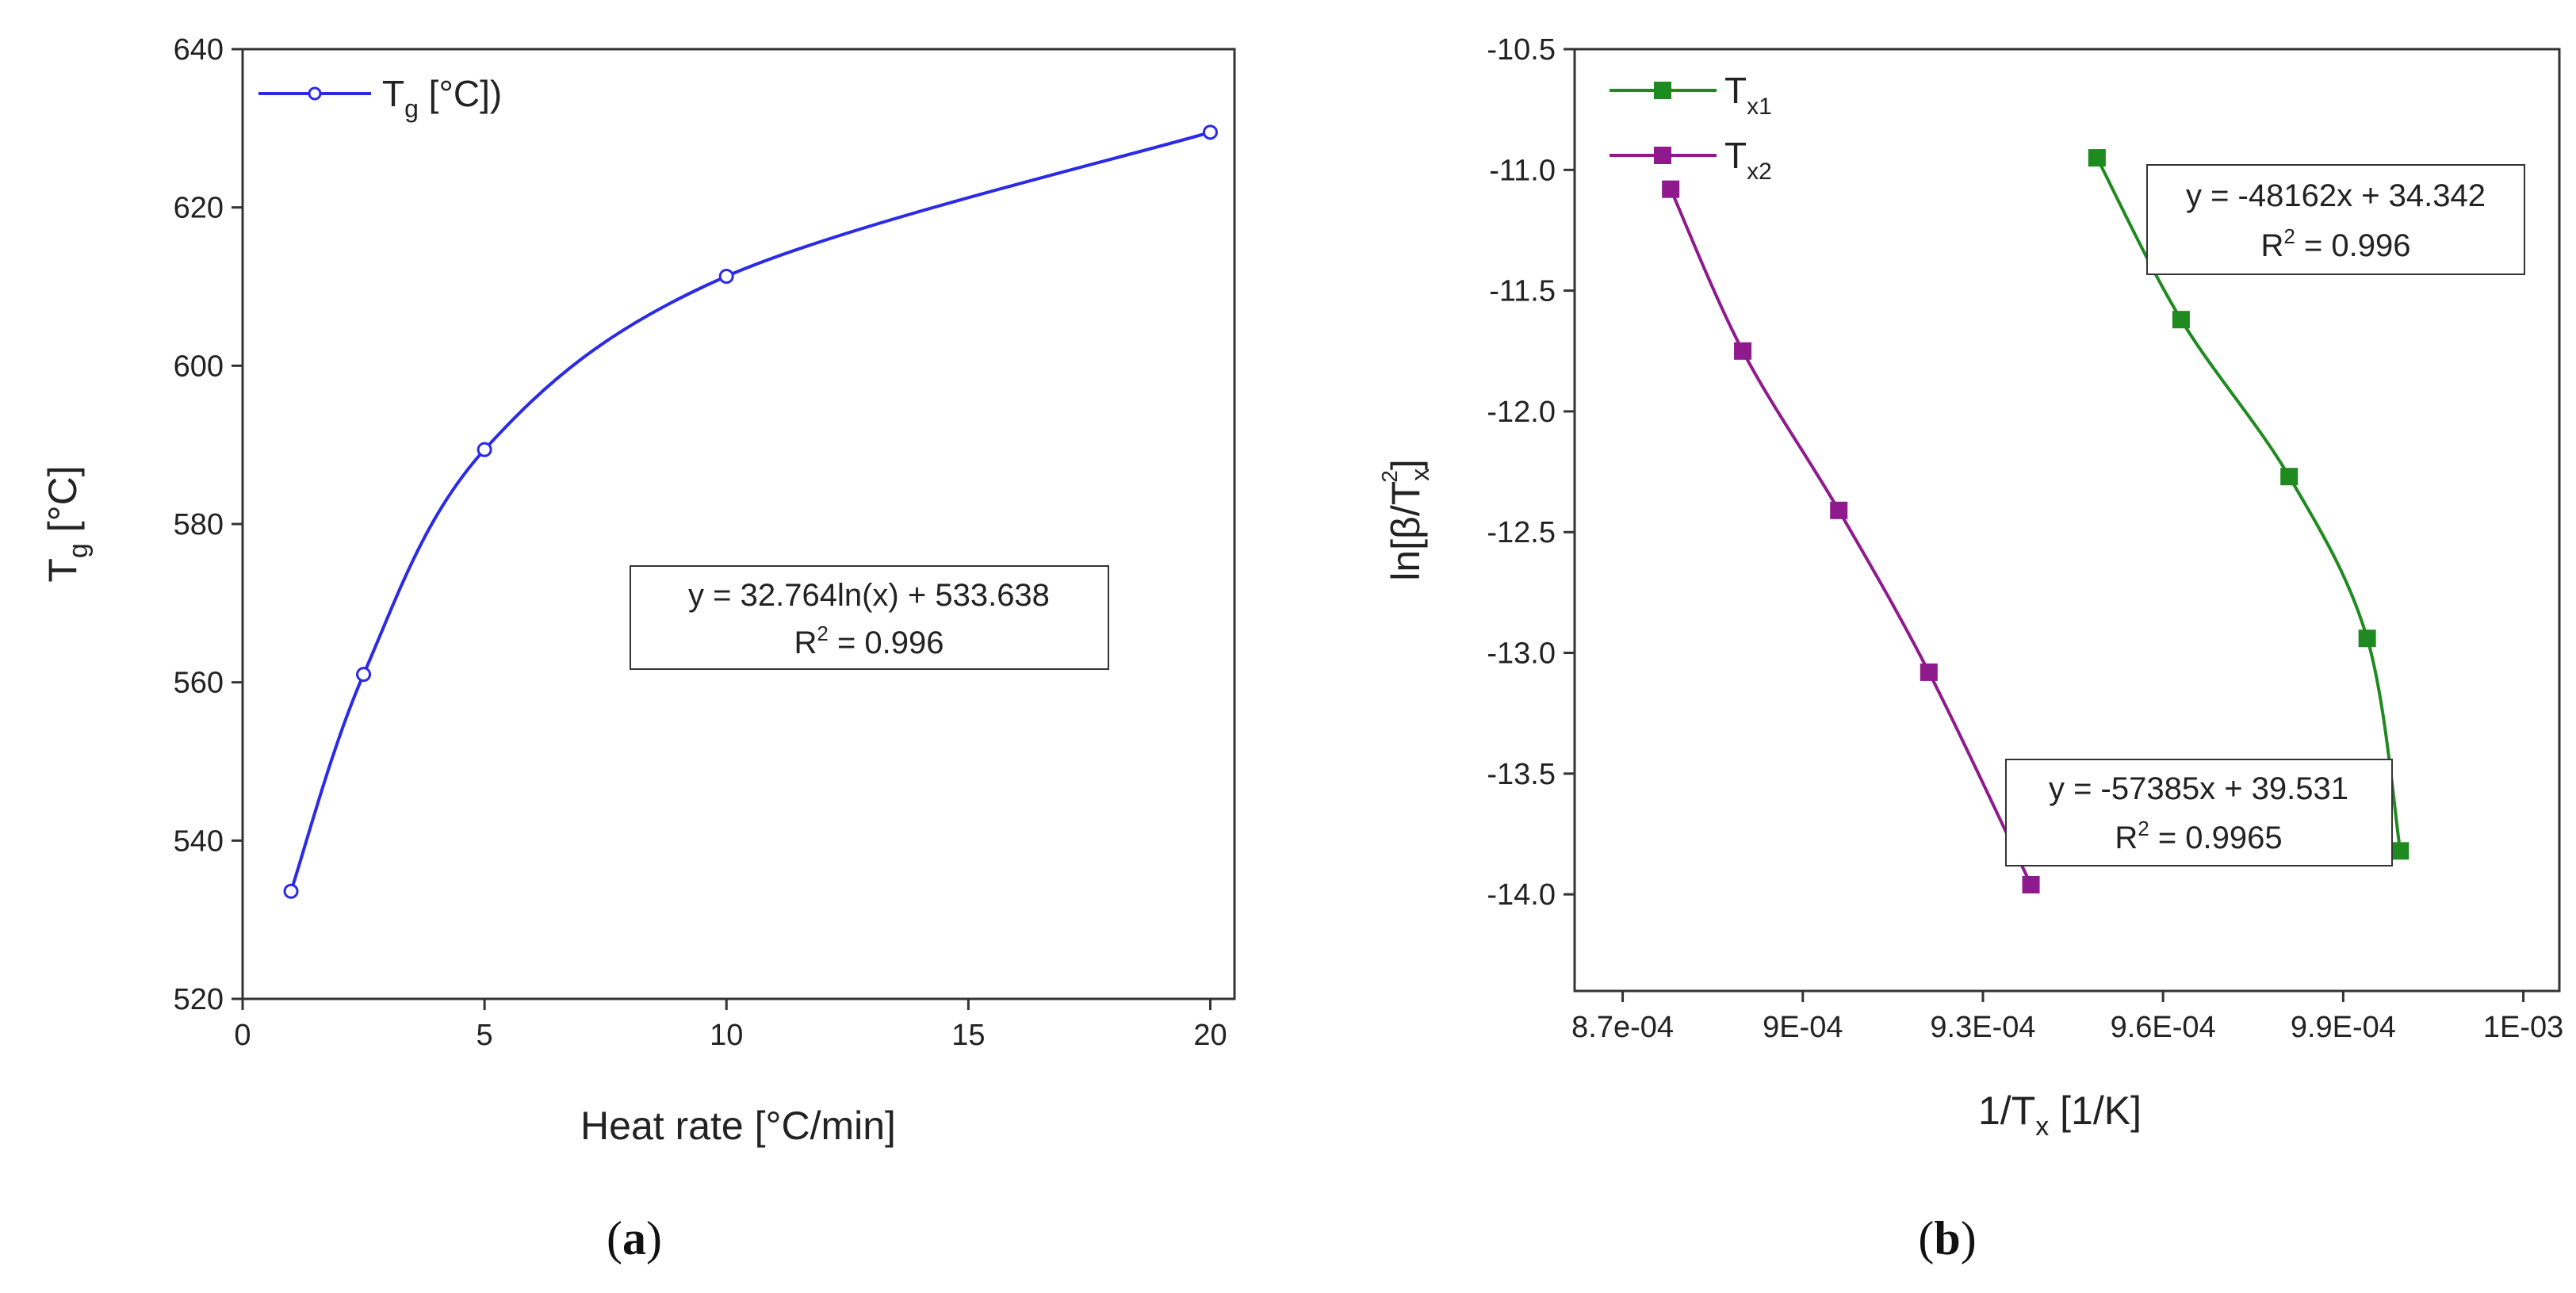  I want to click on y-tick-label: 620, so click(199, 208).